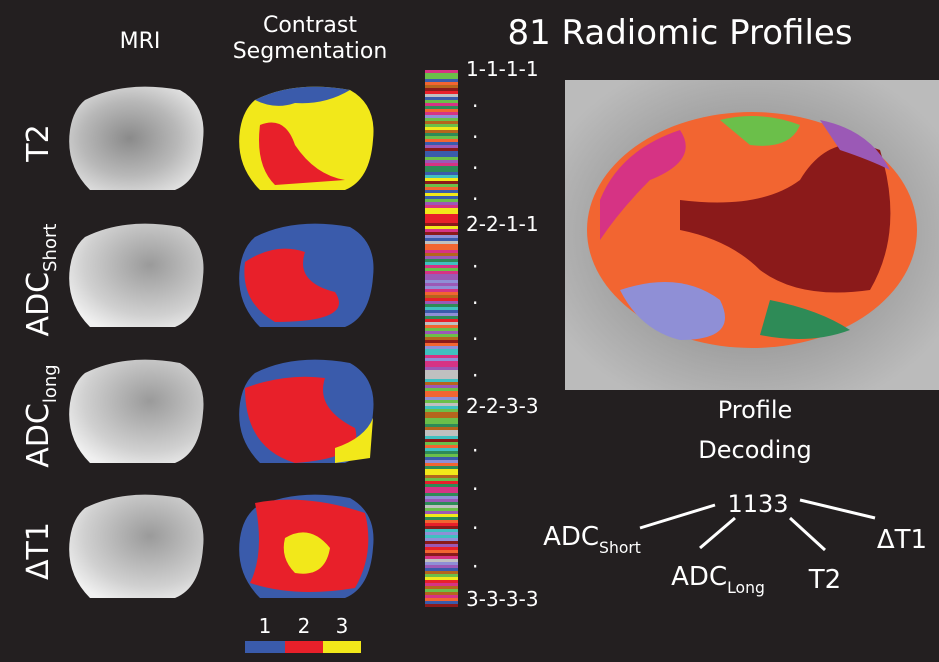 The height and width of the screenshot is (662, 939). What do you see at coordinates (304, 626) in the screenshot?
I see `legend-label: 2` at bounding box center [304, 626].